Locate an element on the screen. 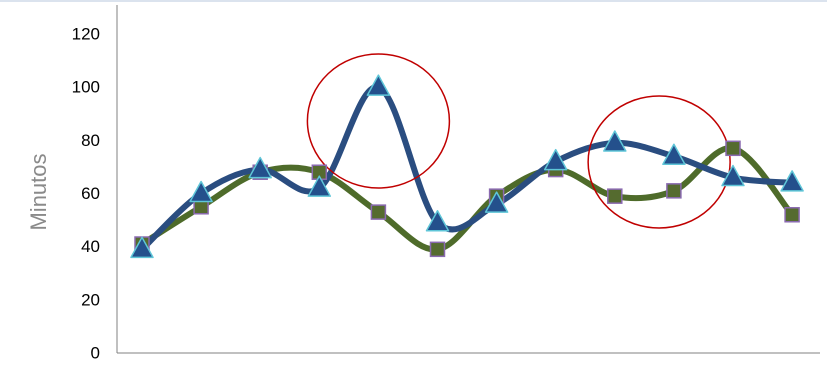 The width and height of the screenshot is (827, 366). y-tick-label: 120 is located at coordinates (86, 33).